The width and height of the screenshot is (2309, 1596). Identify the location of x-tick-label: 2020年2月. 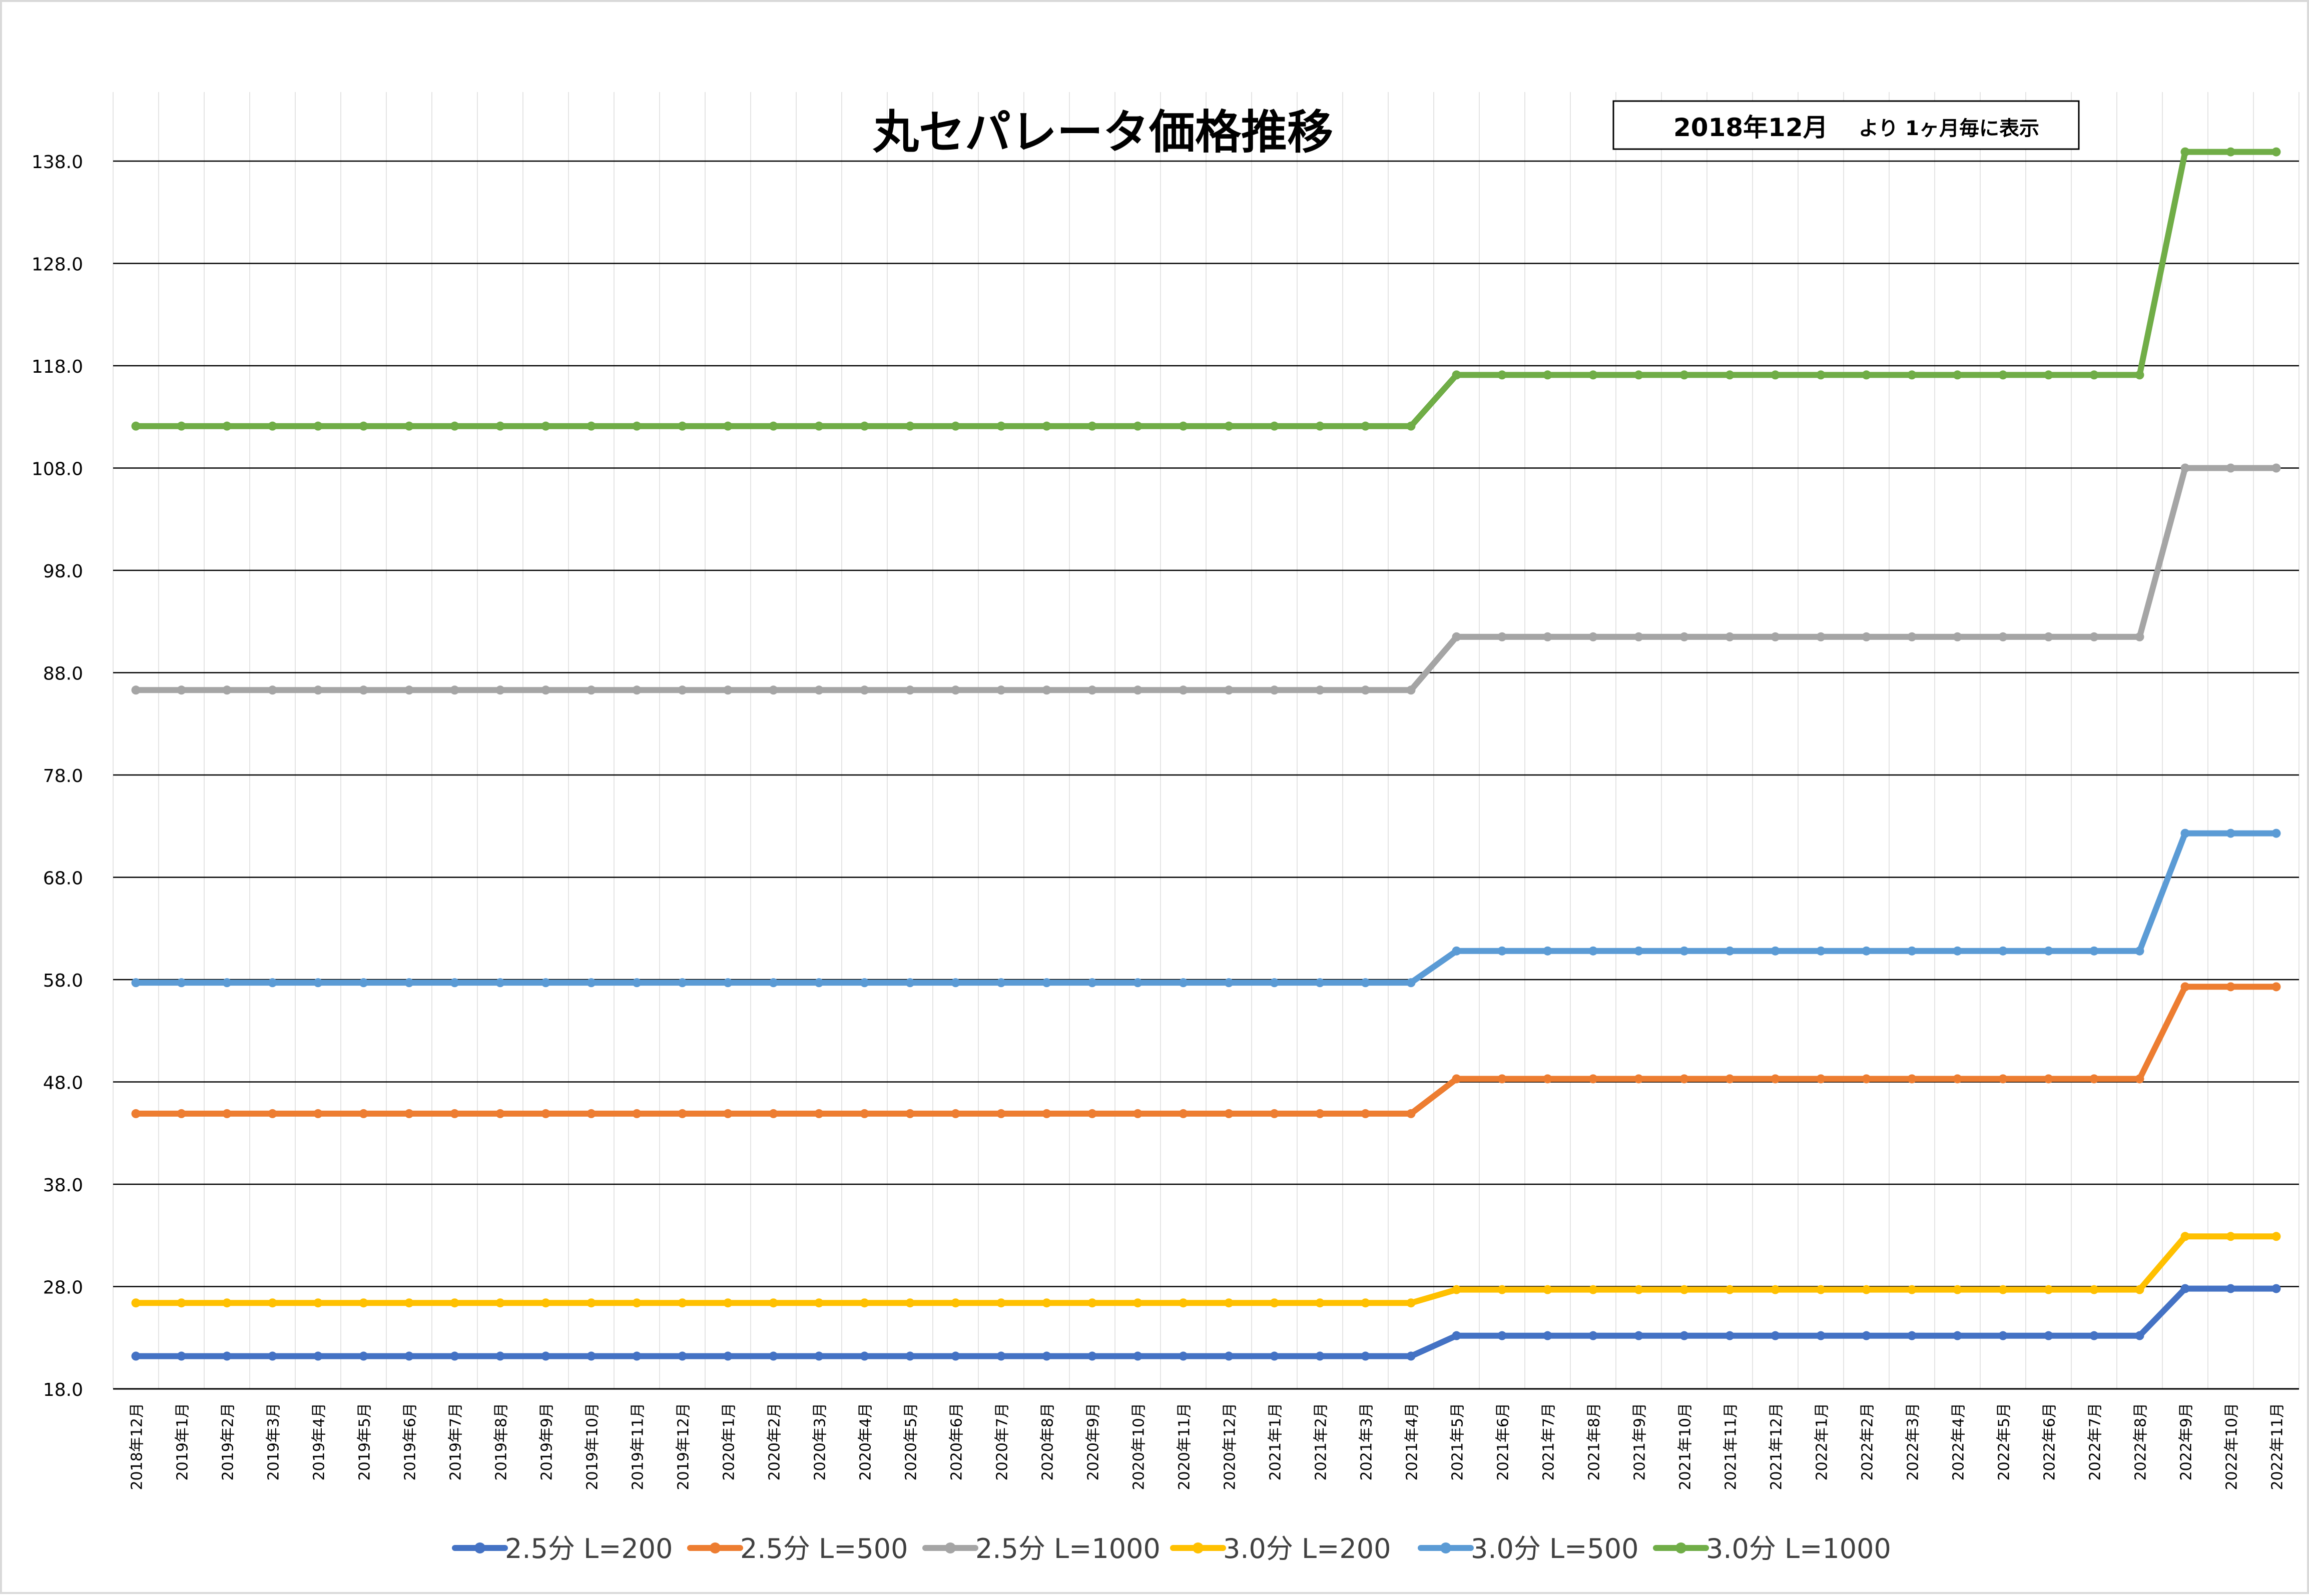
(775, 1441).